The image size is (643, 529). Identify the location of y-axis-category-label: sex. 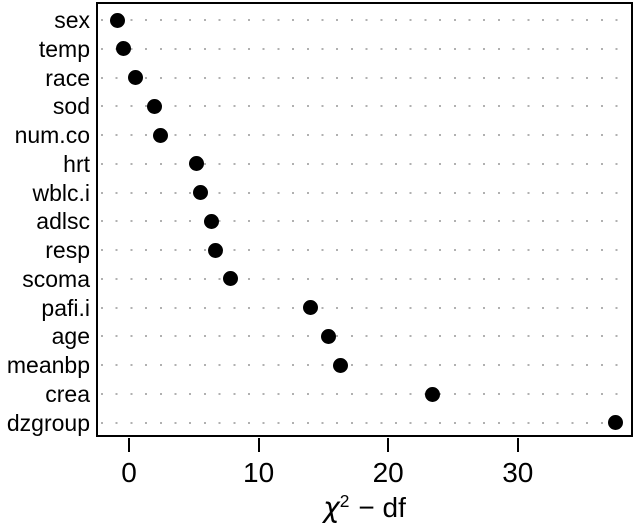
(72, 20).